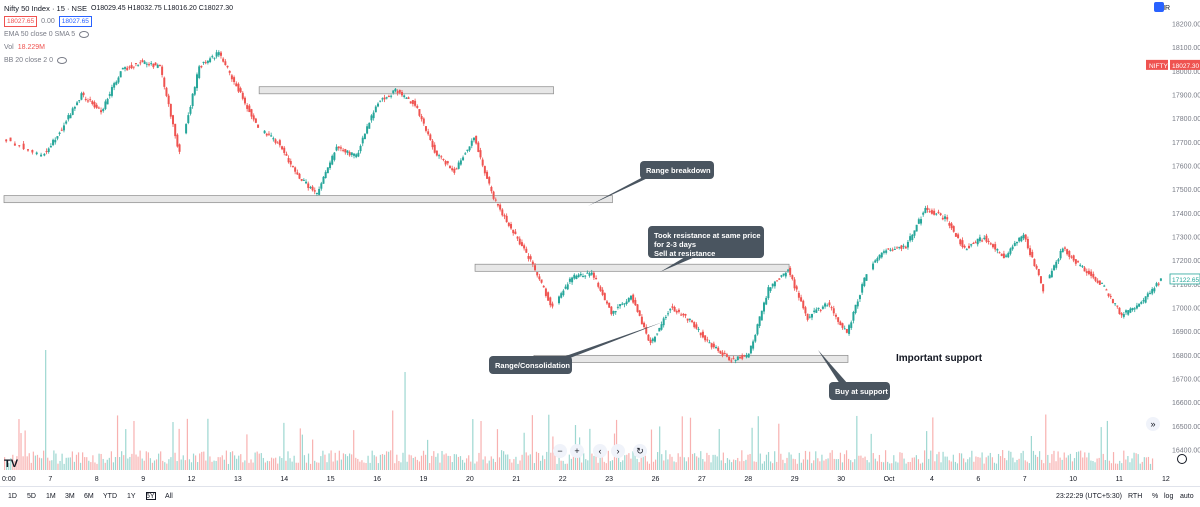 The height and width of the screenshot is (507, 1200). Describe the element at coordinates (1169, 496) in the screenshot. I see `log-toggle: log` at that location.